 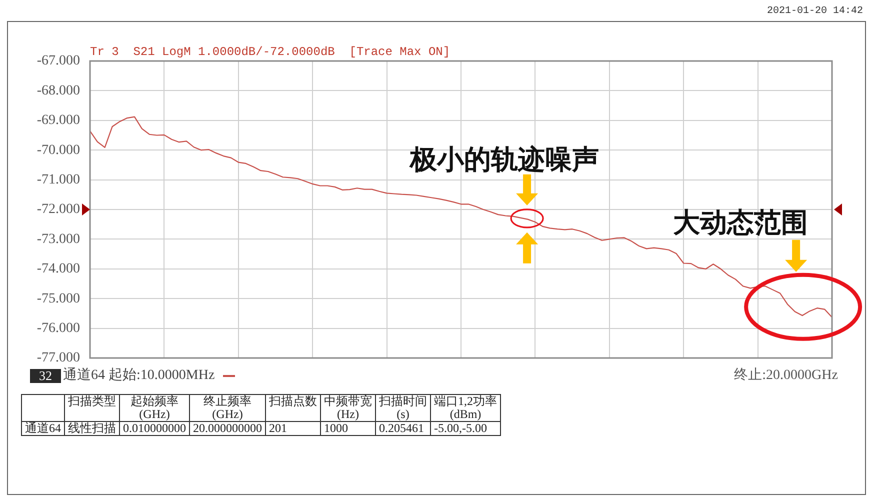 I want to click on text: 0.205461, so click(x=403, y=428).